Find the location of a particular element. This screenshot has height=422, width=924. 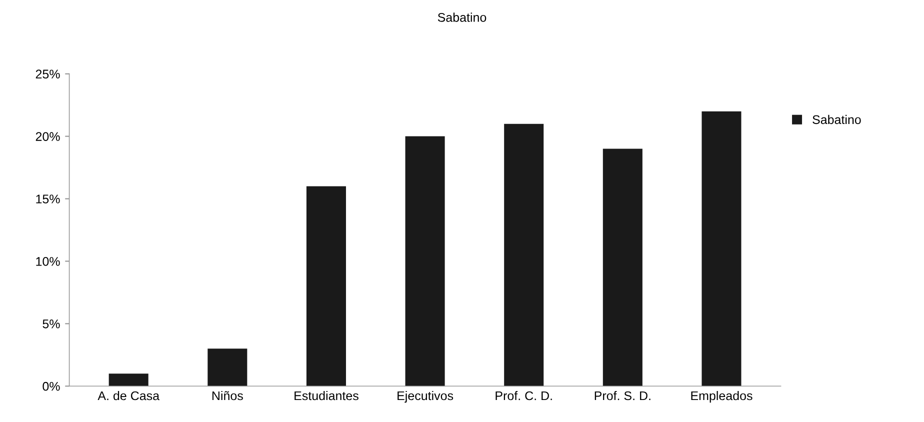

y-tick-label: 5% is located at coordinates (51, 324).